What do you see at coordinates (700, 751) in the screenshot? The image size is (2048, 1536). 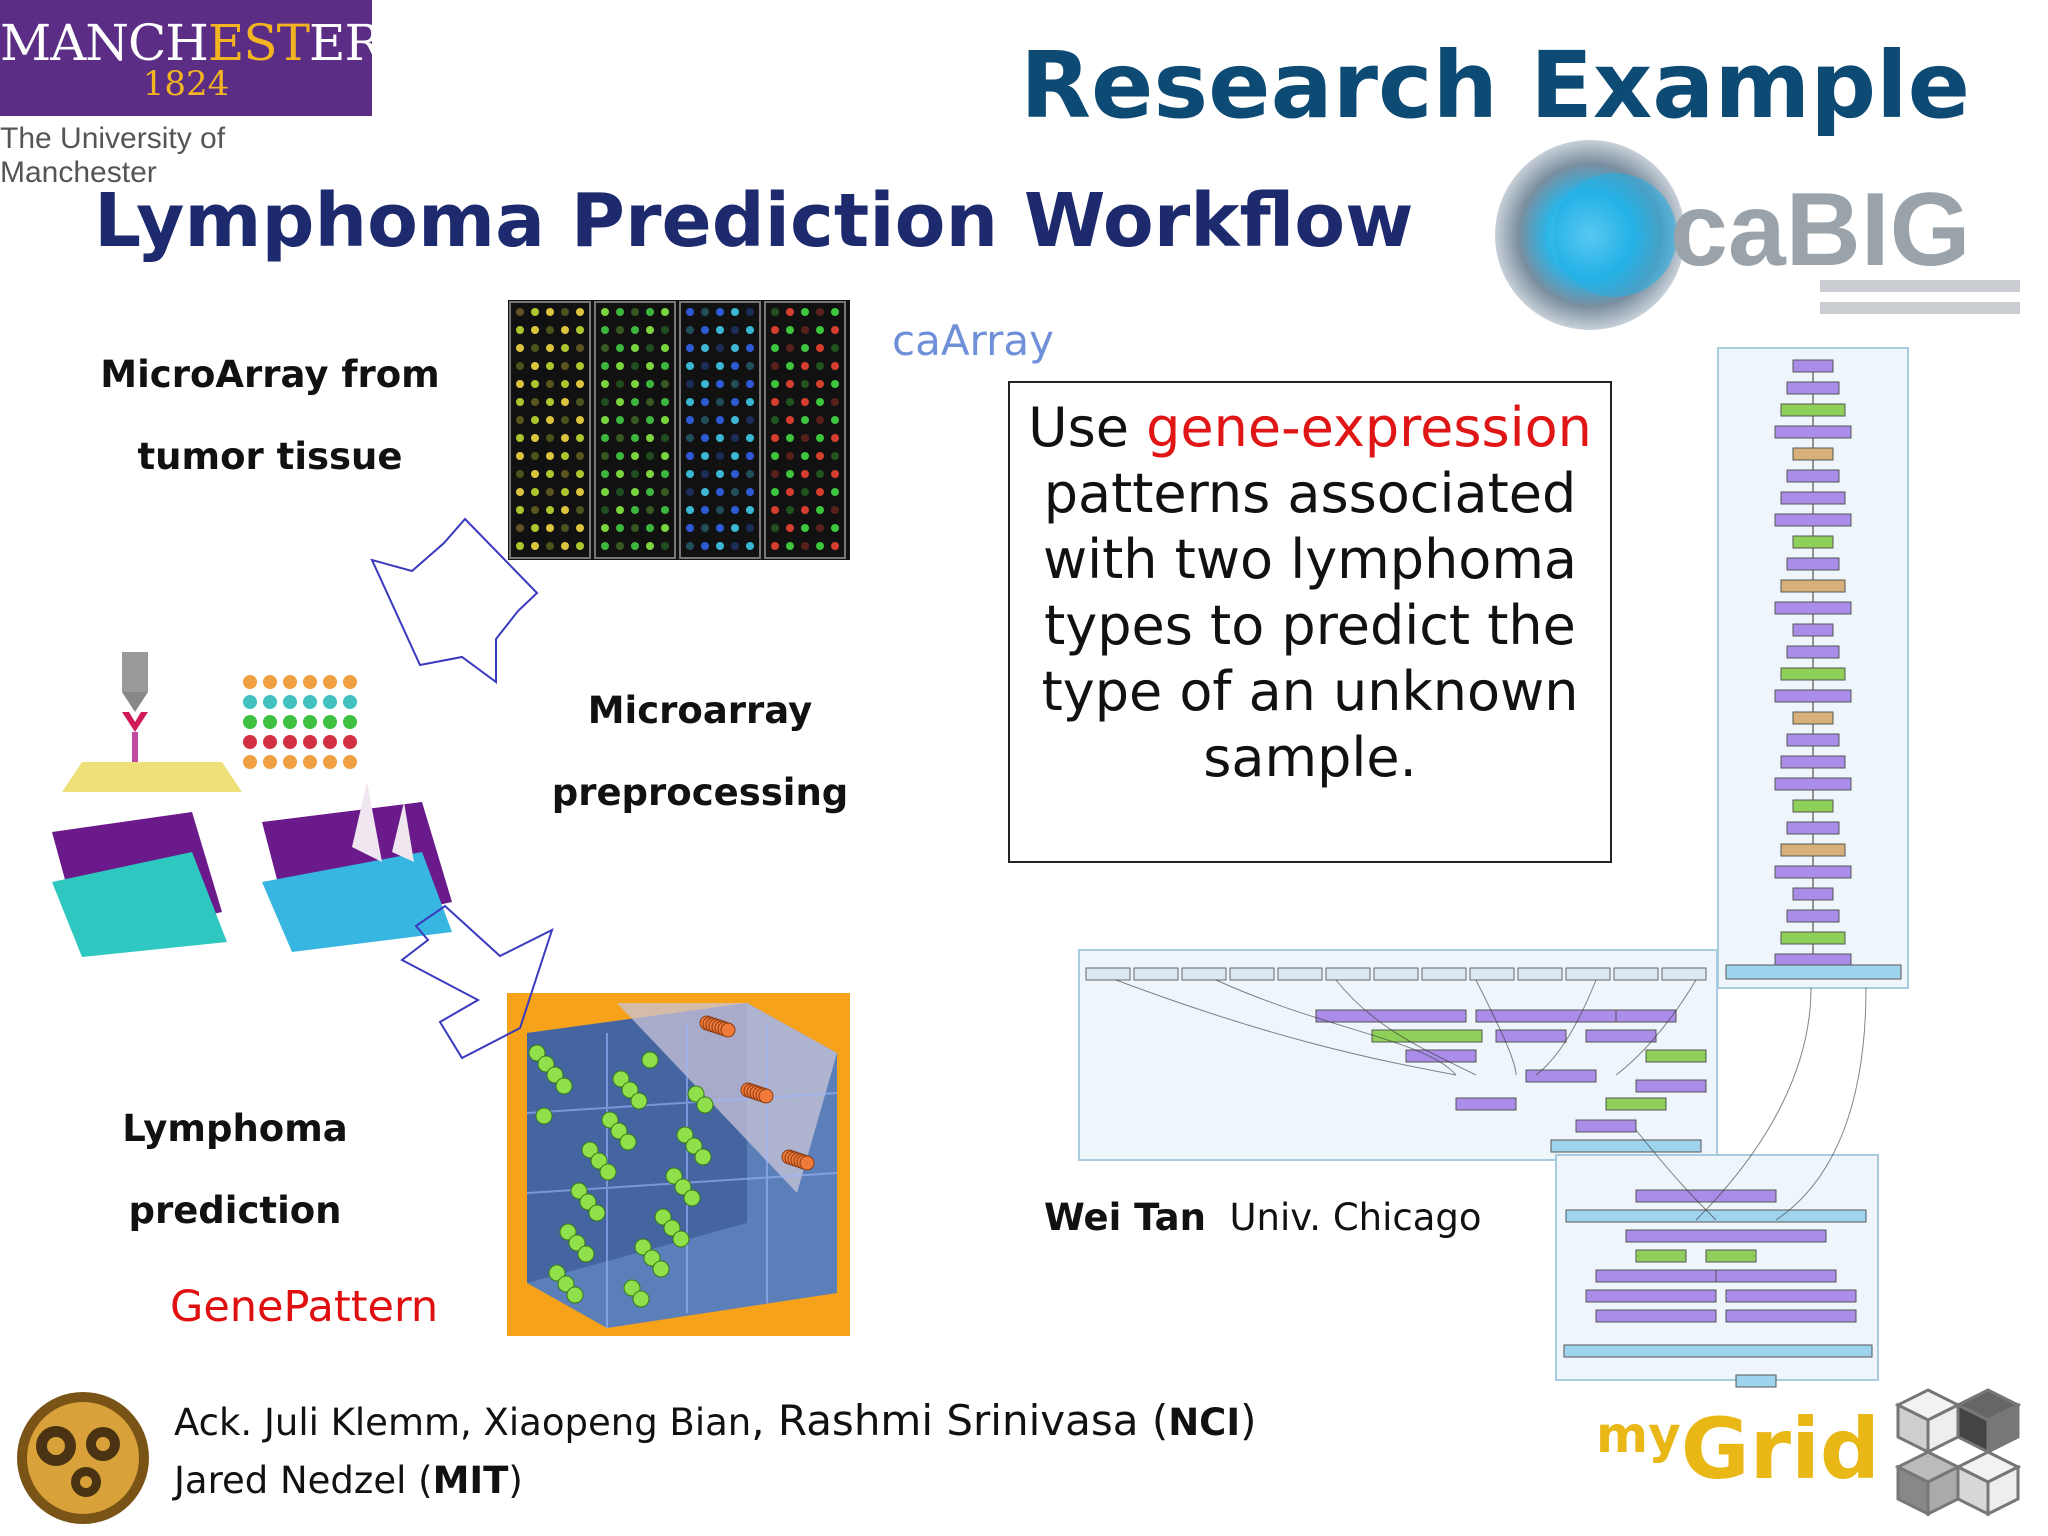 I see `step-preprocessing-label: Microarray preprocessing` at bounding box center [700, 751].